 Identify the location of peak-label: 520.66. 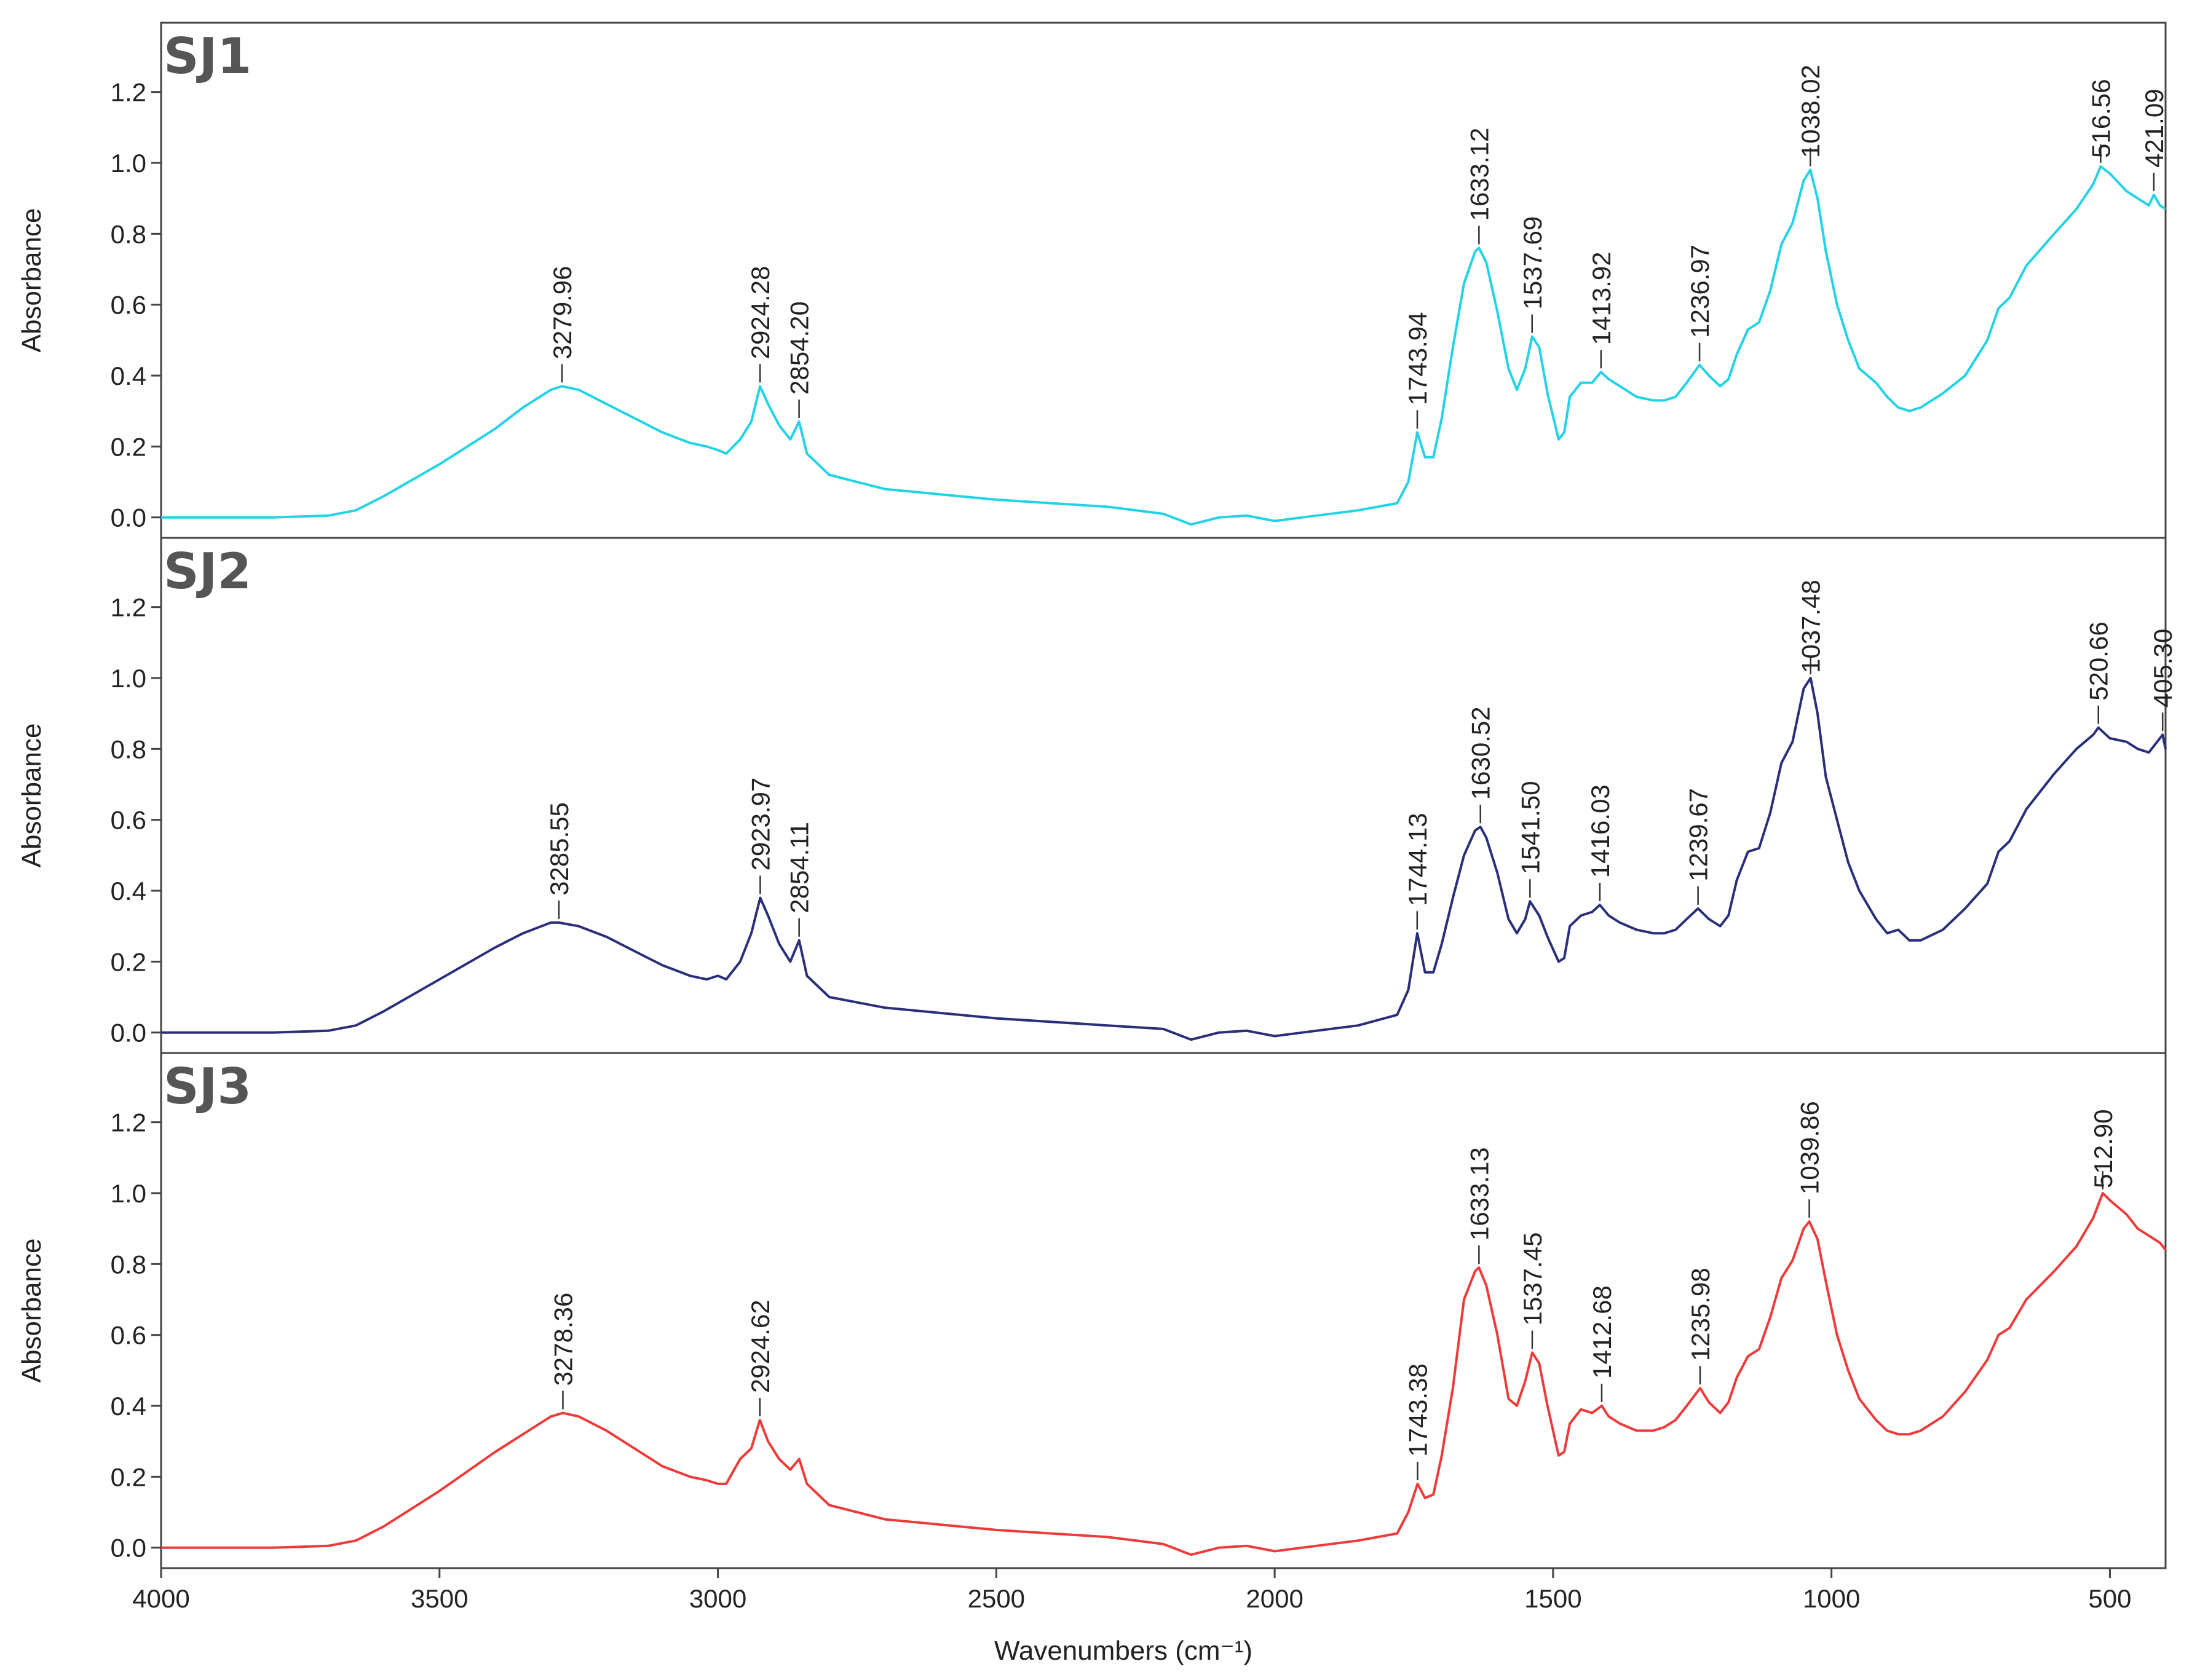
(2098, 660).